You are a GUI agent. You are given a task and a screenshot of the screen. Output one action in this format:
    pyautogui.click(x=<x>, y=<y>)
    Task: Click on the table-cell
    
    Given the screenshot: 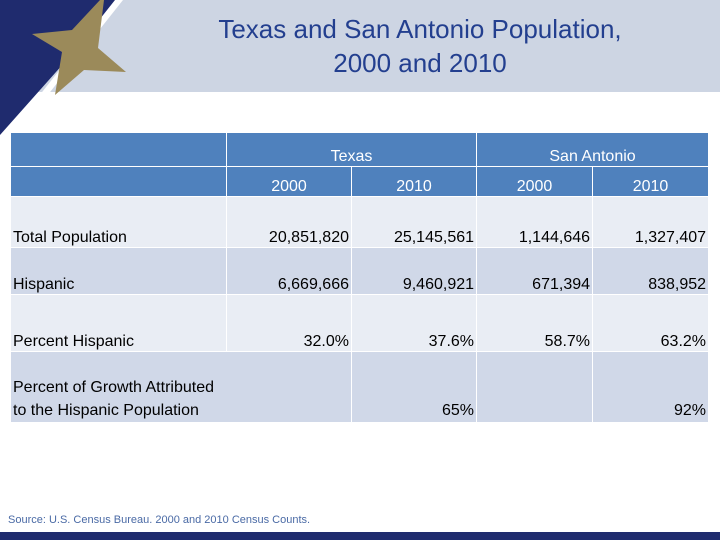 What is the action you would take?
    pyautogui.click(x=535, y=387)
    